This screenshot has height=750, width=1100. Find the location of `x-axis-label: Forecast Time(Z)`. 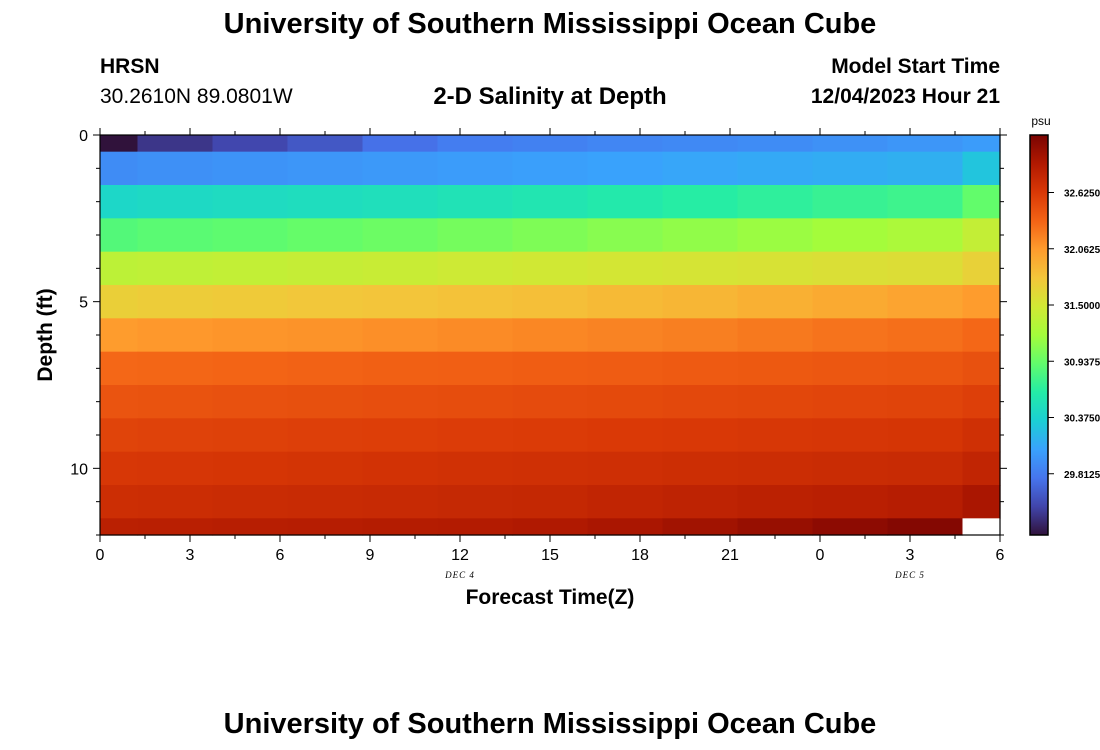

x-axis-label: Forecast Time(Z) is located at coordinates (550, 597).